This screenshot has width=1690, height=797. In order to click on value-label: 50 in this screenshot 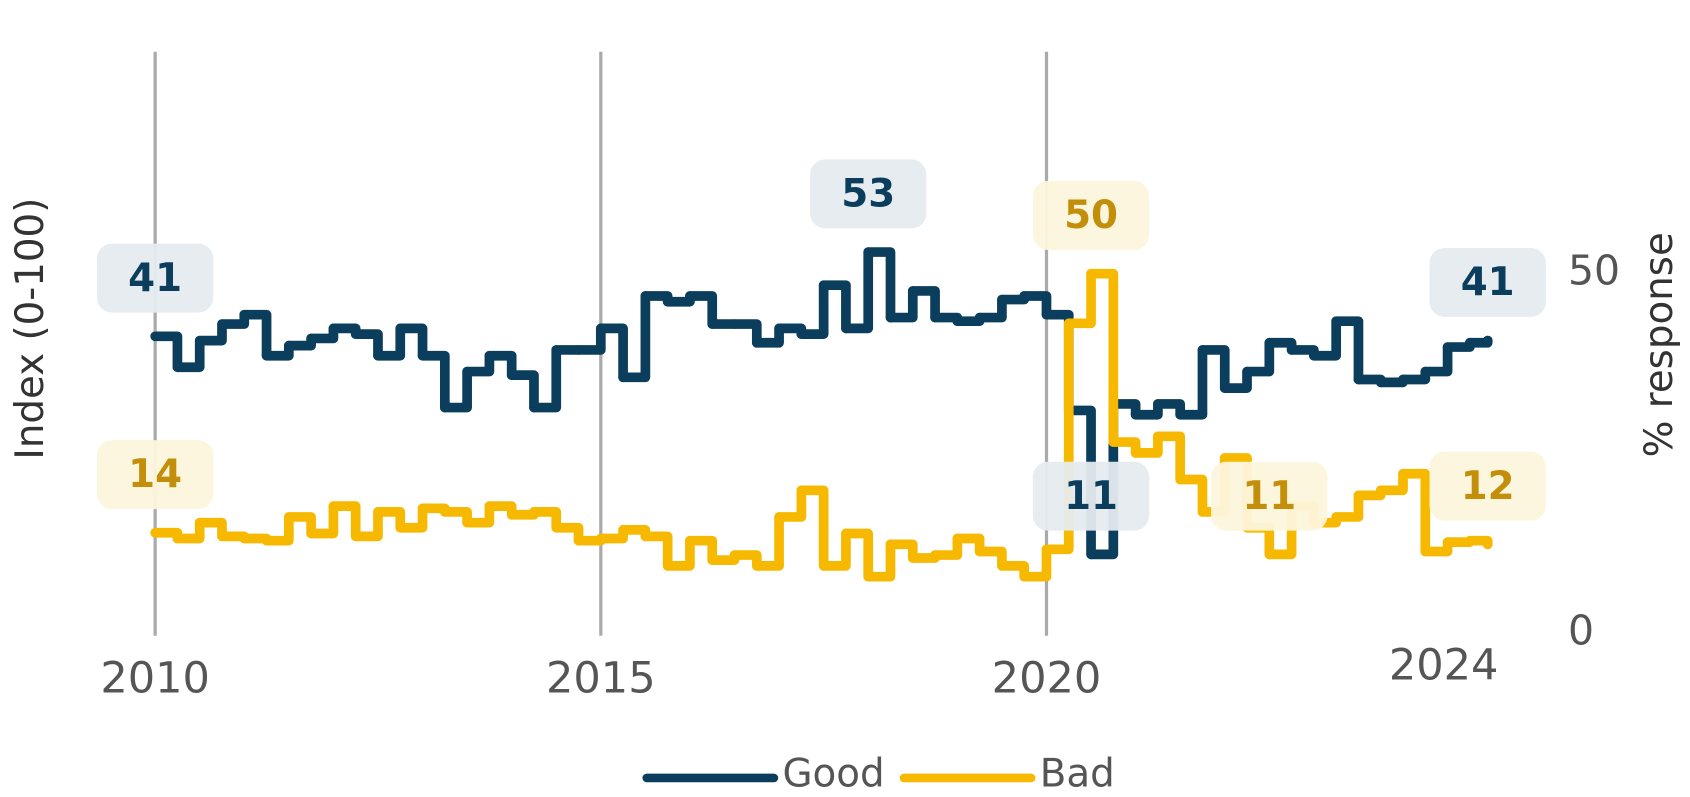, I will do `click(1091, 215)`.